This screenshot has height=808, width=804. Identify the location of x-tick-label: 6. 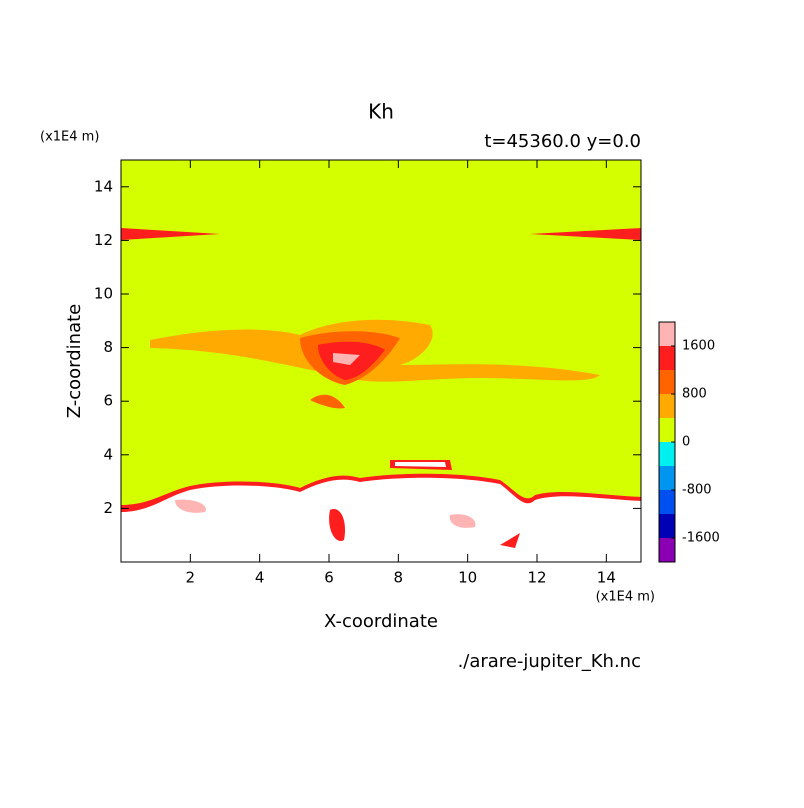
(329, 578).